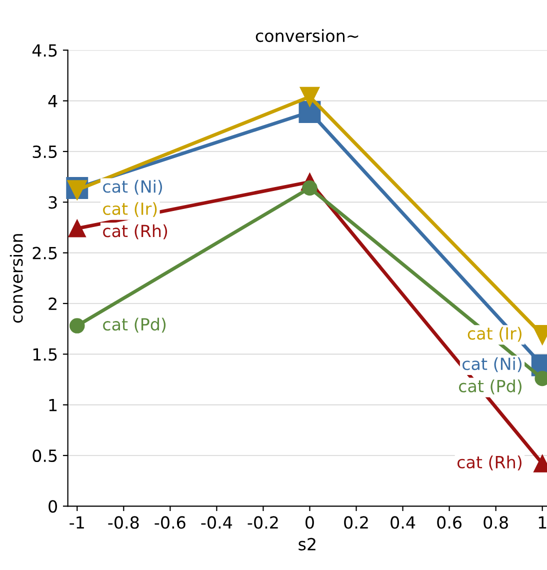  Describe the element at coordinates (52, 202) in the screenshot. I see `y-tick-label: 3` at that location.